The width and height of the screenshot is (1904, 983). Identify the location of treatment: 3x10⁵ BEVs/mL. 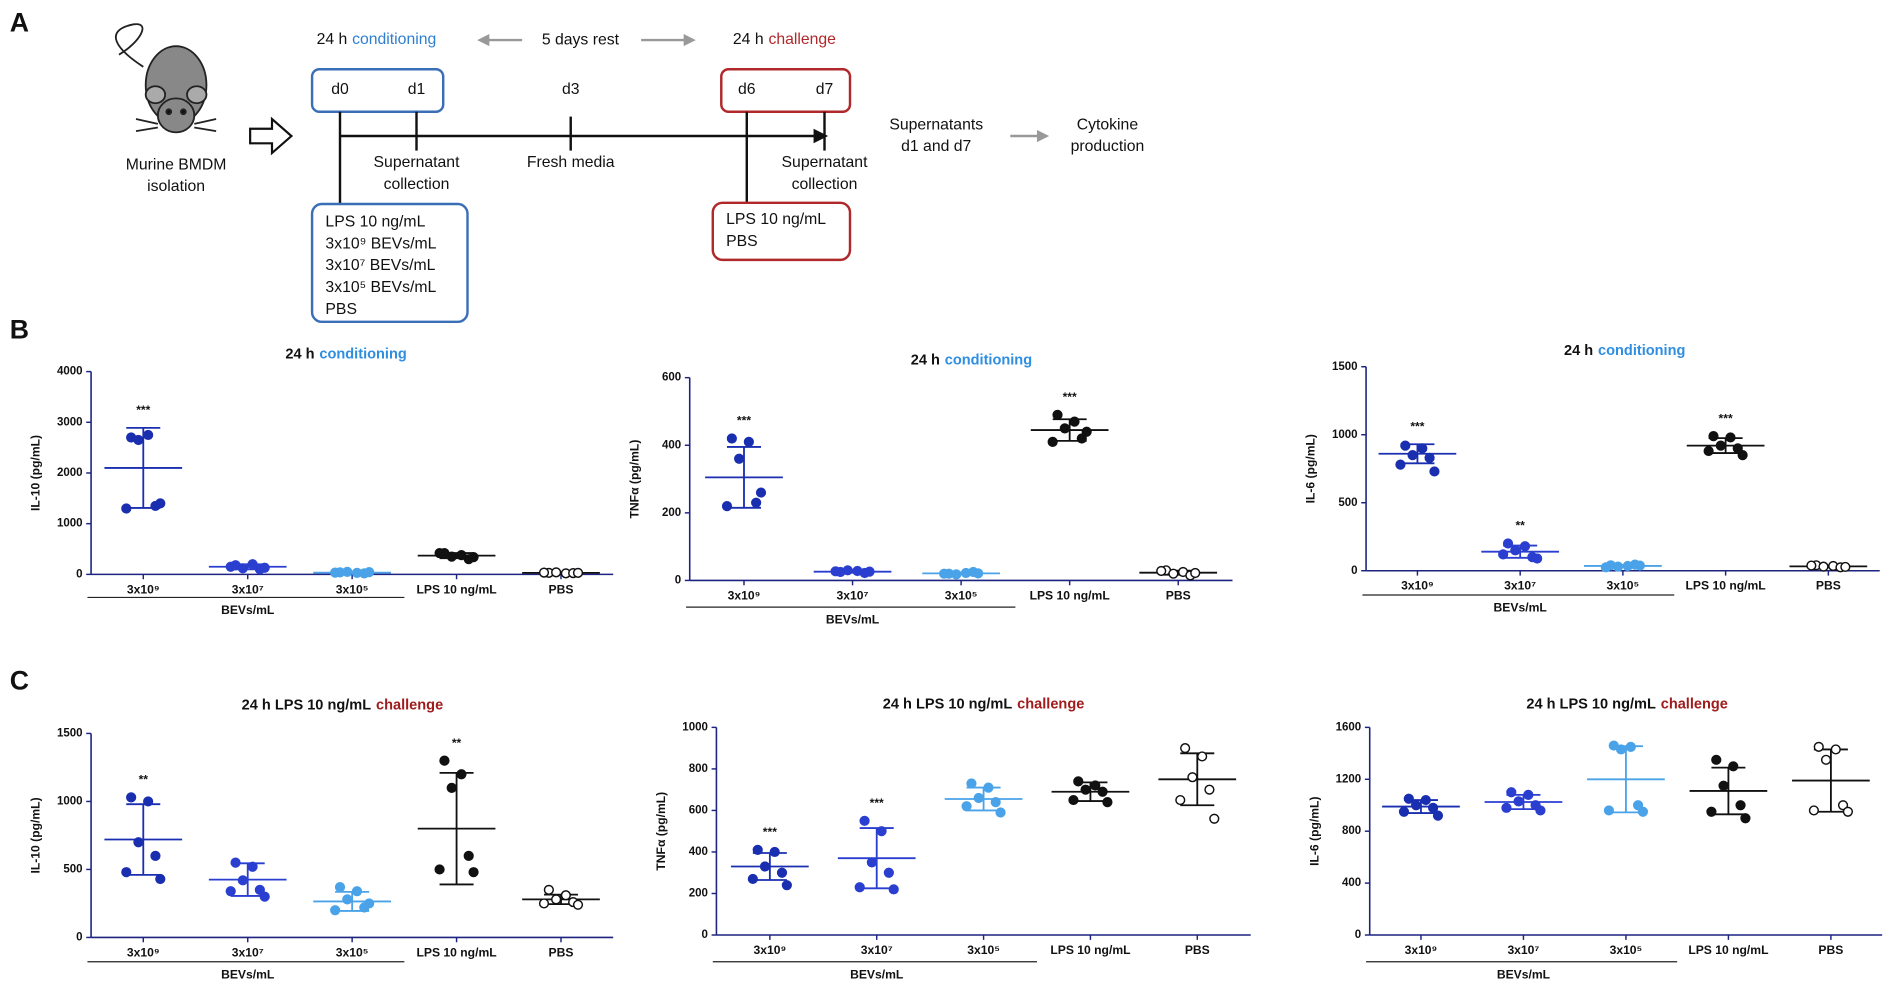
(380, 287).